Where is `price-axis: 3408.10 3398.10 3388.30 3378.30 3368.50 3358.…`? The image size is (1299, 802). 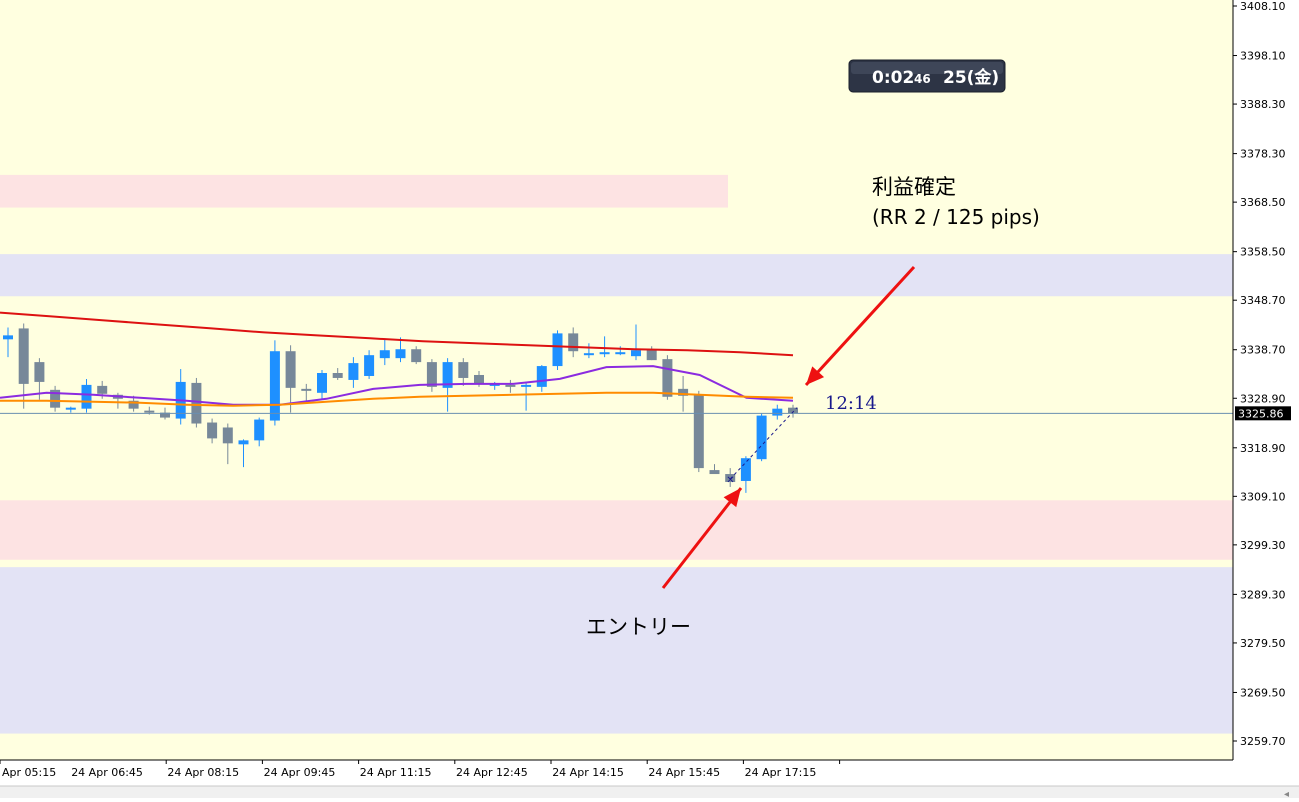
price-axis: 3408.10 3398.10 3388.30 3378.30 3368.50 3358.… is located at coordinates (1262, 374).